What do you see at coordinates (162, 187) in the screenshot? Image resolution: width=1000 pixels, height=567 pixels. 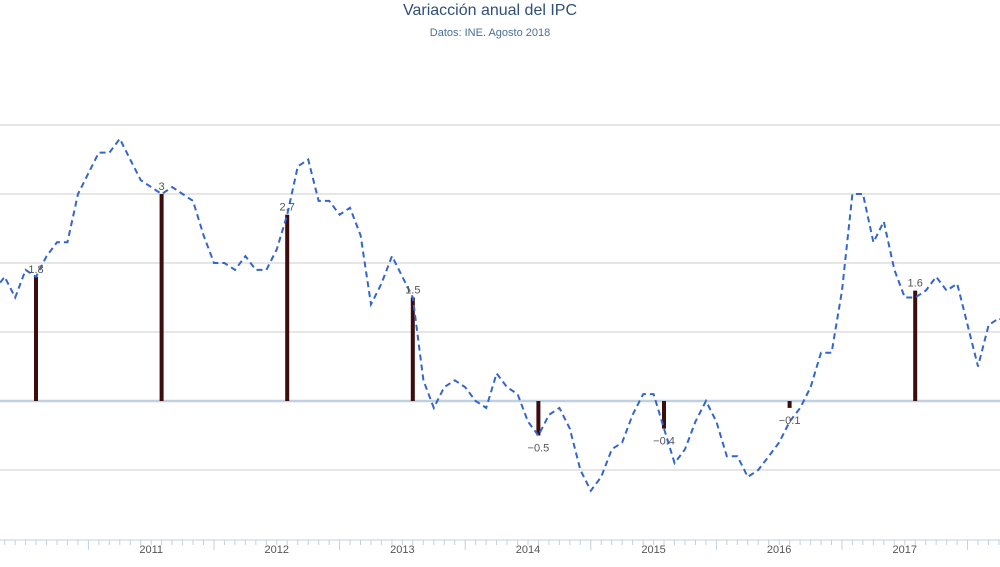 I see `bar-data-label: 3` at bounding box center [162, 187].